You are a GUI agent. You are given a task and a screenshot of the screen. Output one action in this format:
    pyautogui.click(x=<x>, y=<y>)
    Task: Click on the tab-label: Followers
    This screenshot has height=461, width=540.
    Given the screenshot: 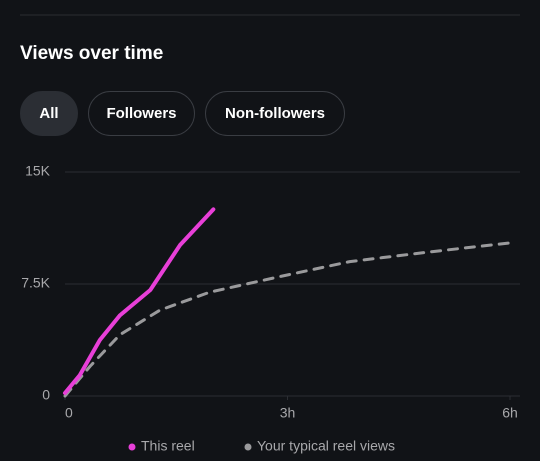 What is the action you would take?
    pyautogui.click(x=141, y=113)
    